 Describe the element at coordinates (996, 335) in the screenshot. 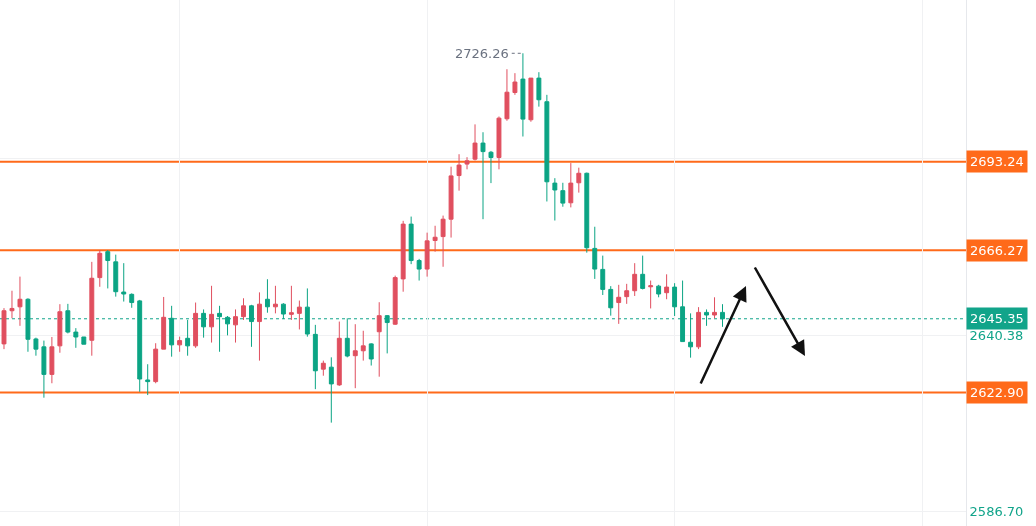

I see `y-tick-label: 2640.38` at that location.